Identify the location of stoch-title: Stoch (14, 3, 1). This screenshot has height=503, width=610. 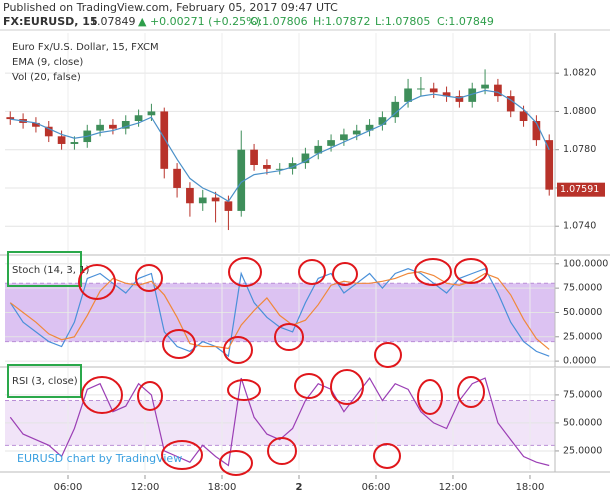
(50, 270).